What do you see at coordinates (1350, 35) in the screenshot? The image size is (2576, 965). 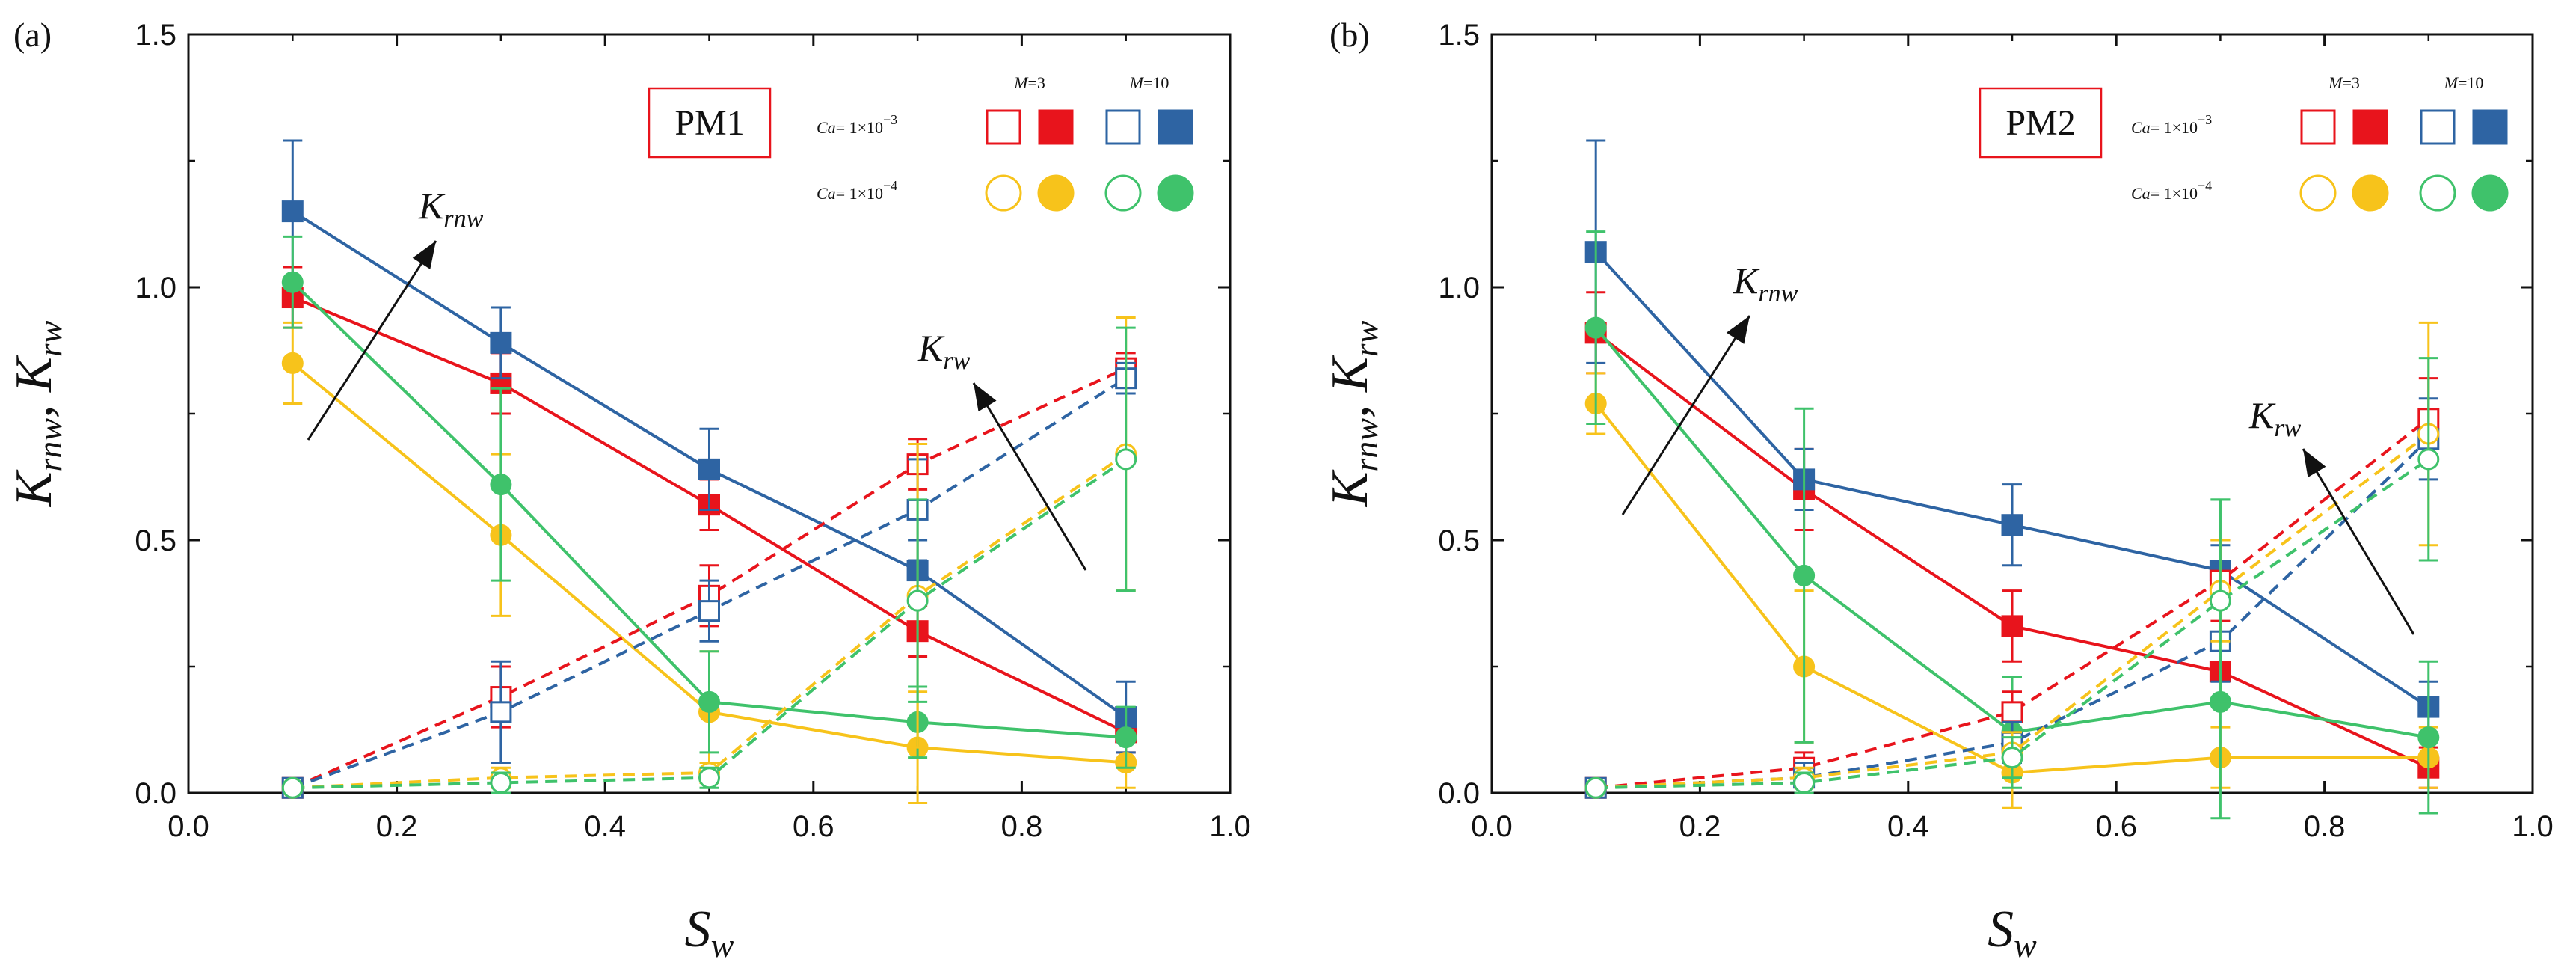 I see `panel-label: (b)` at bounding box center [1350, 35].